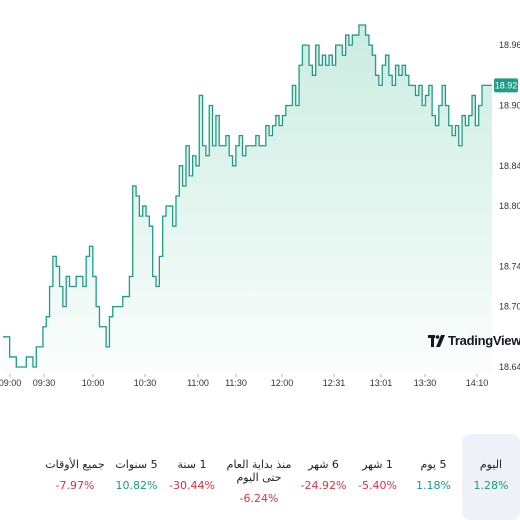 This screenshot has width=520, height=520. What do you see at coordinates (75, 485) in the screenshot?
I see `period-change: 7.97%-` at bounding box center [75, 485].